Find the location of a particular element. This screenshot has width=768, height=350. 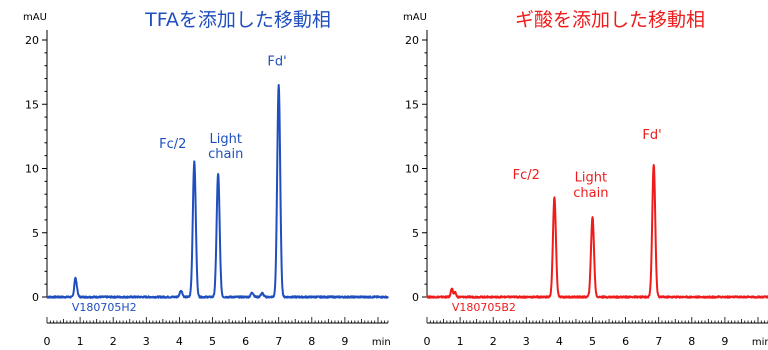

chart-title: ギ酸を添加した移動相 is located at coordinates (610, 20).